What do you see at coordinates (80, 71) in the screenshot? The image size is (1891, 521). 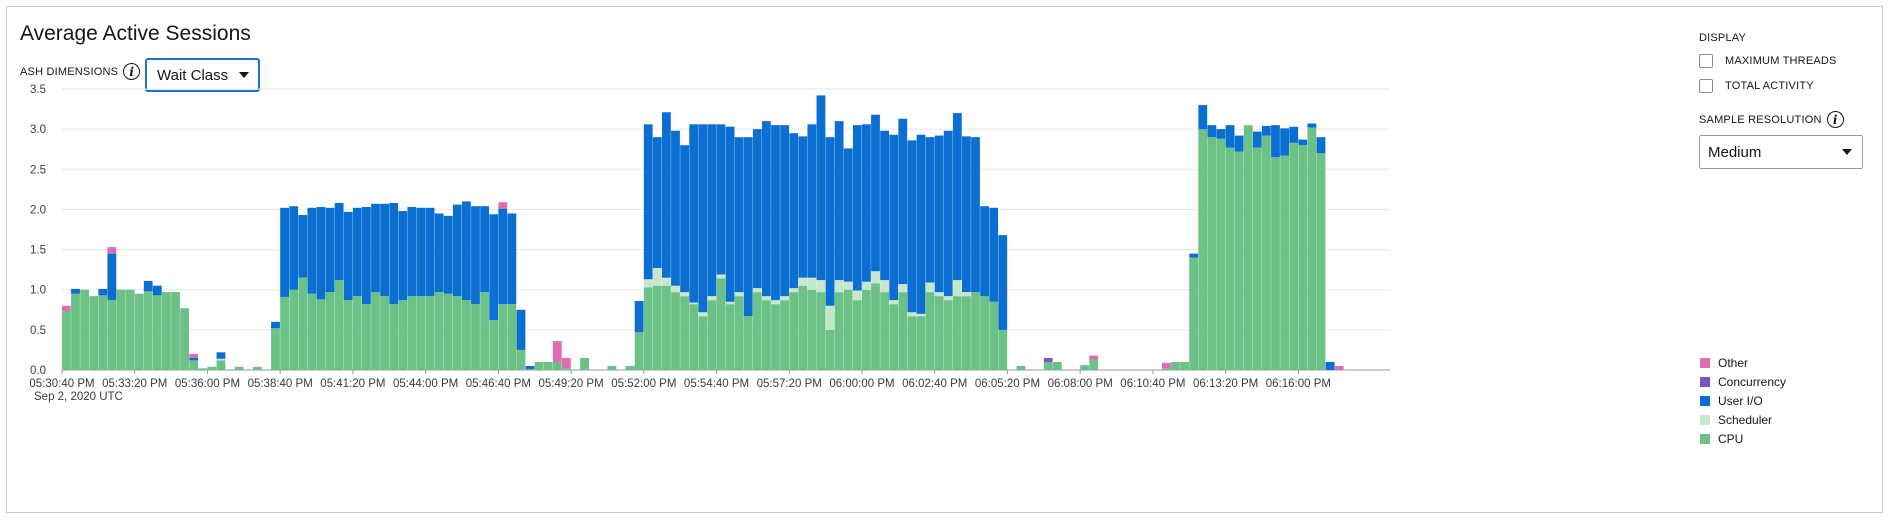 I see `ash-dimensions-row: ASH DIMENSIONS i` at bounding box center [80, 71].